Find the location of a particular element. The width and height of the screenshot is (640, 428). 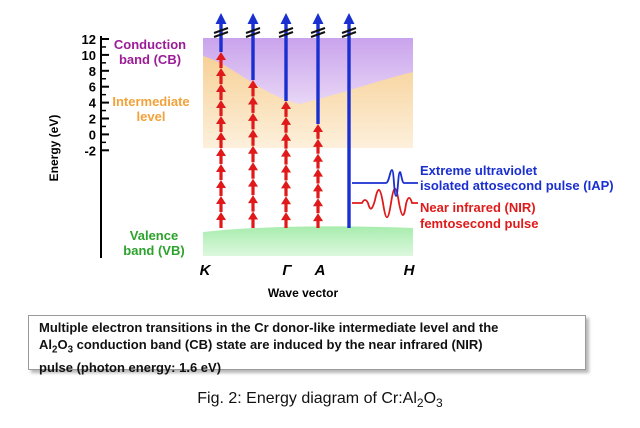

x-axis-label: Wave vector is located at coordinates (303, 293).